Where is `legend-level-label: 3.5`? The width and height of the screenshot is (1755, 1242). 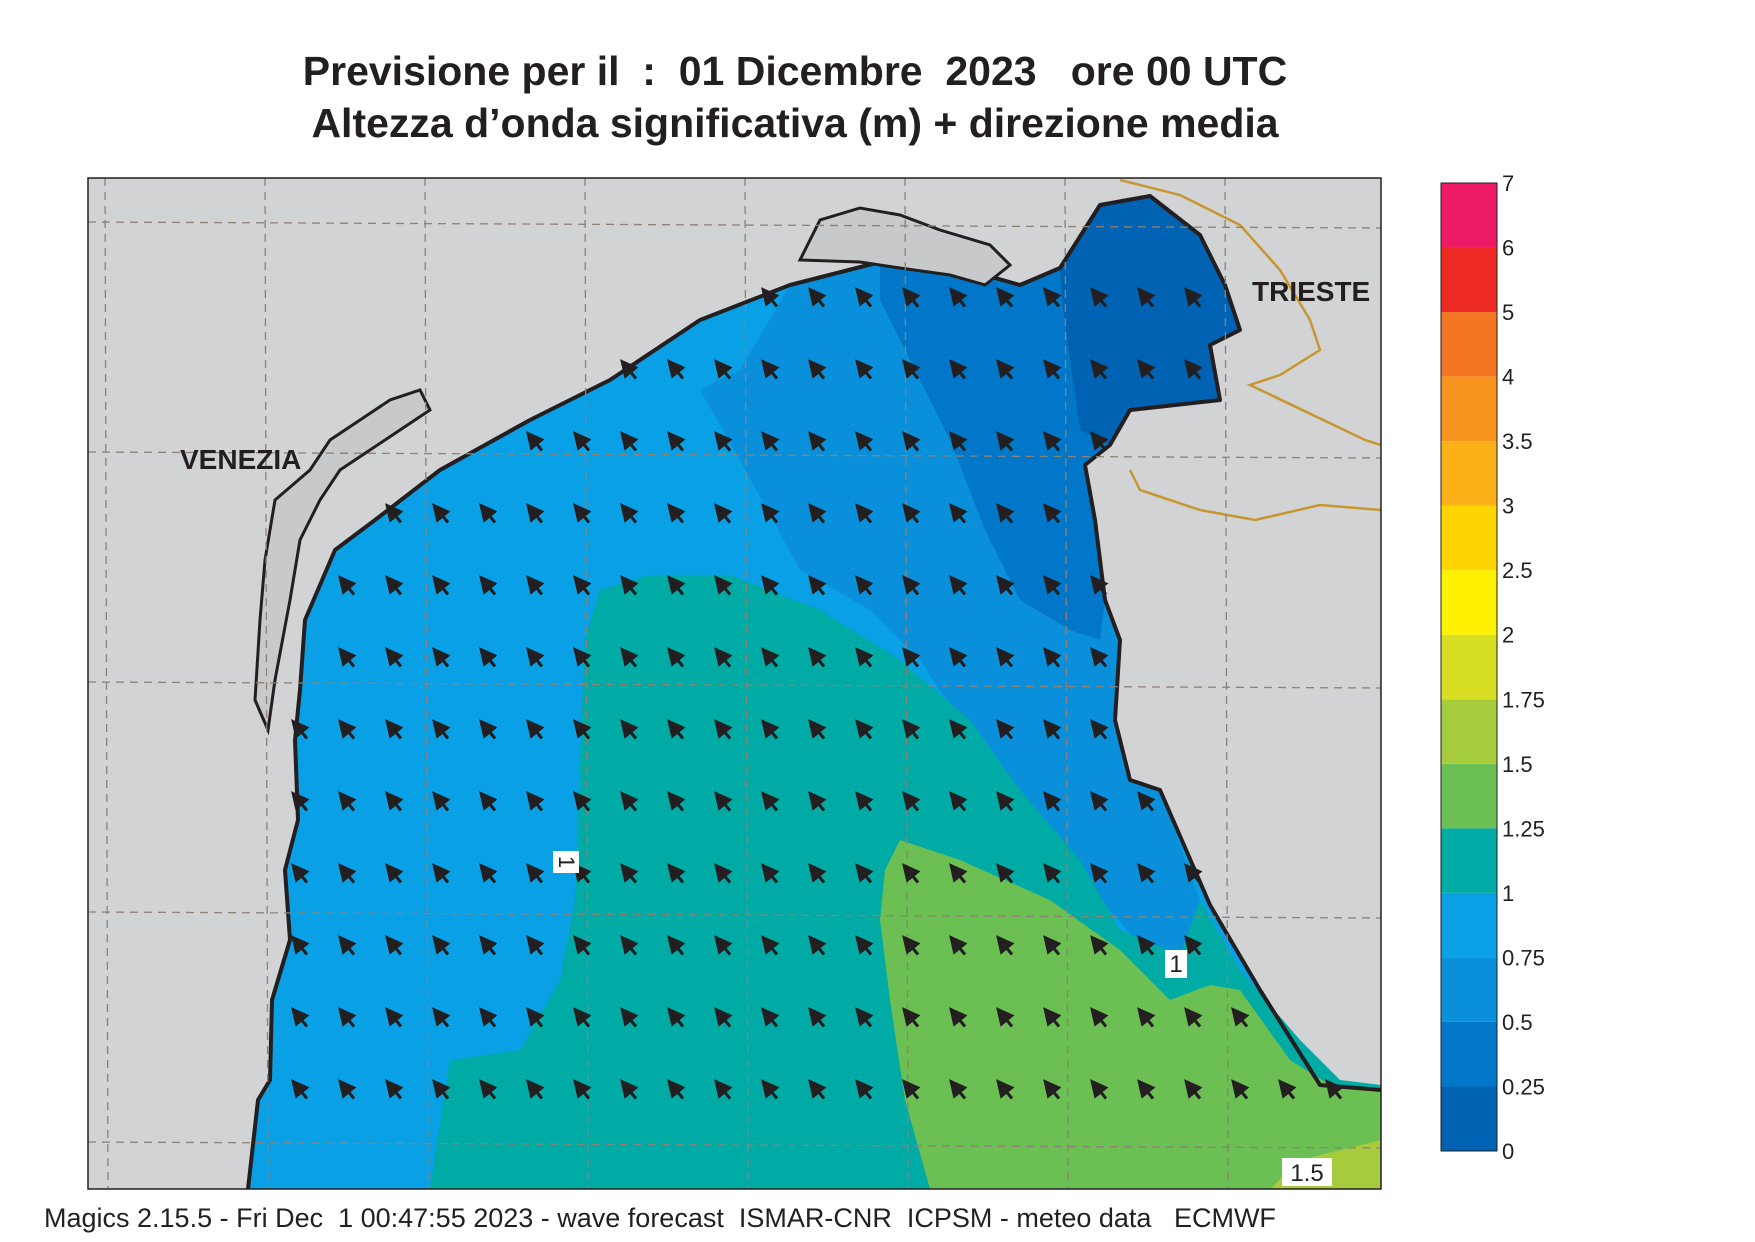 legend-level-label: 3.5 is located at coordinates (1517, 441).